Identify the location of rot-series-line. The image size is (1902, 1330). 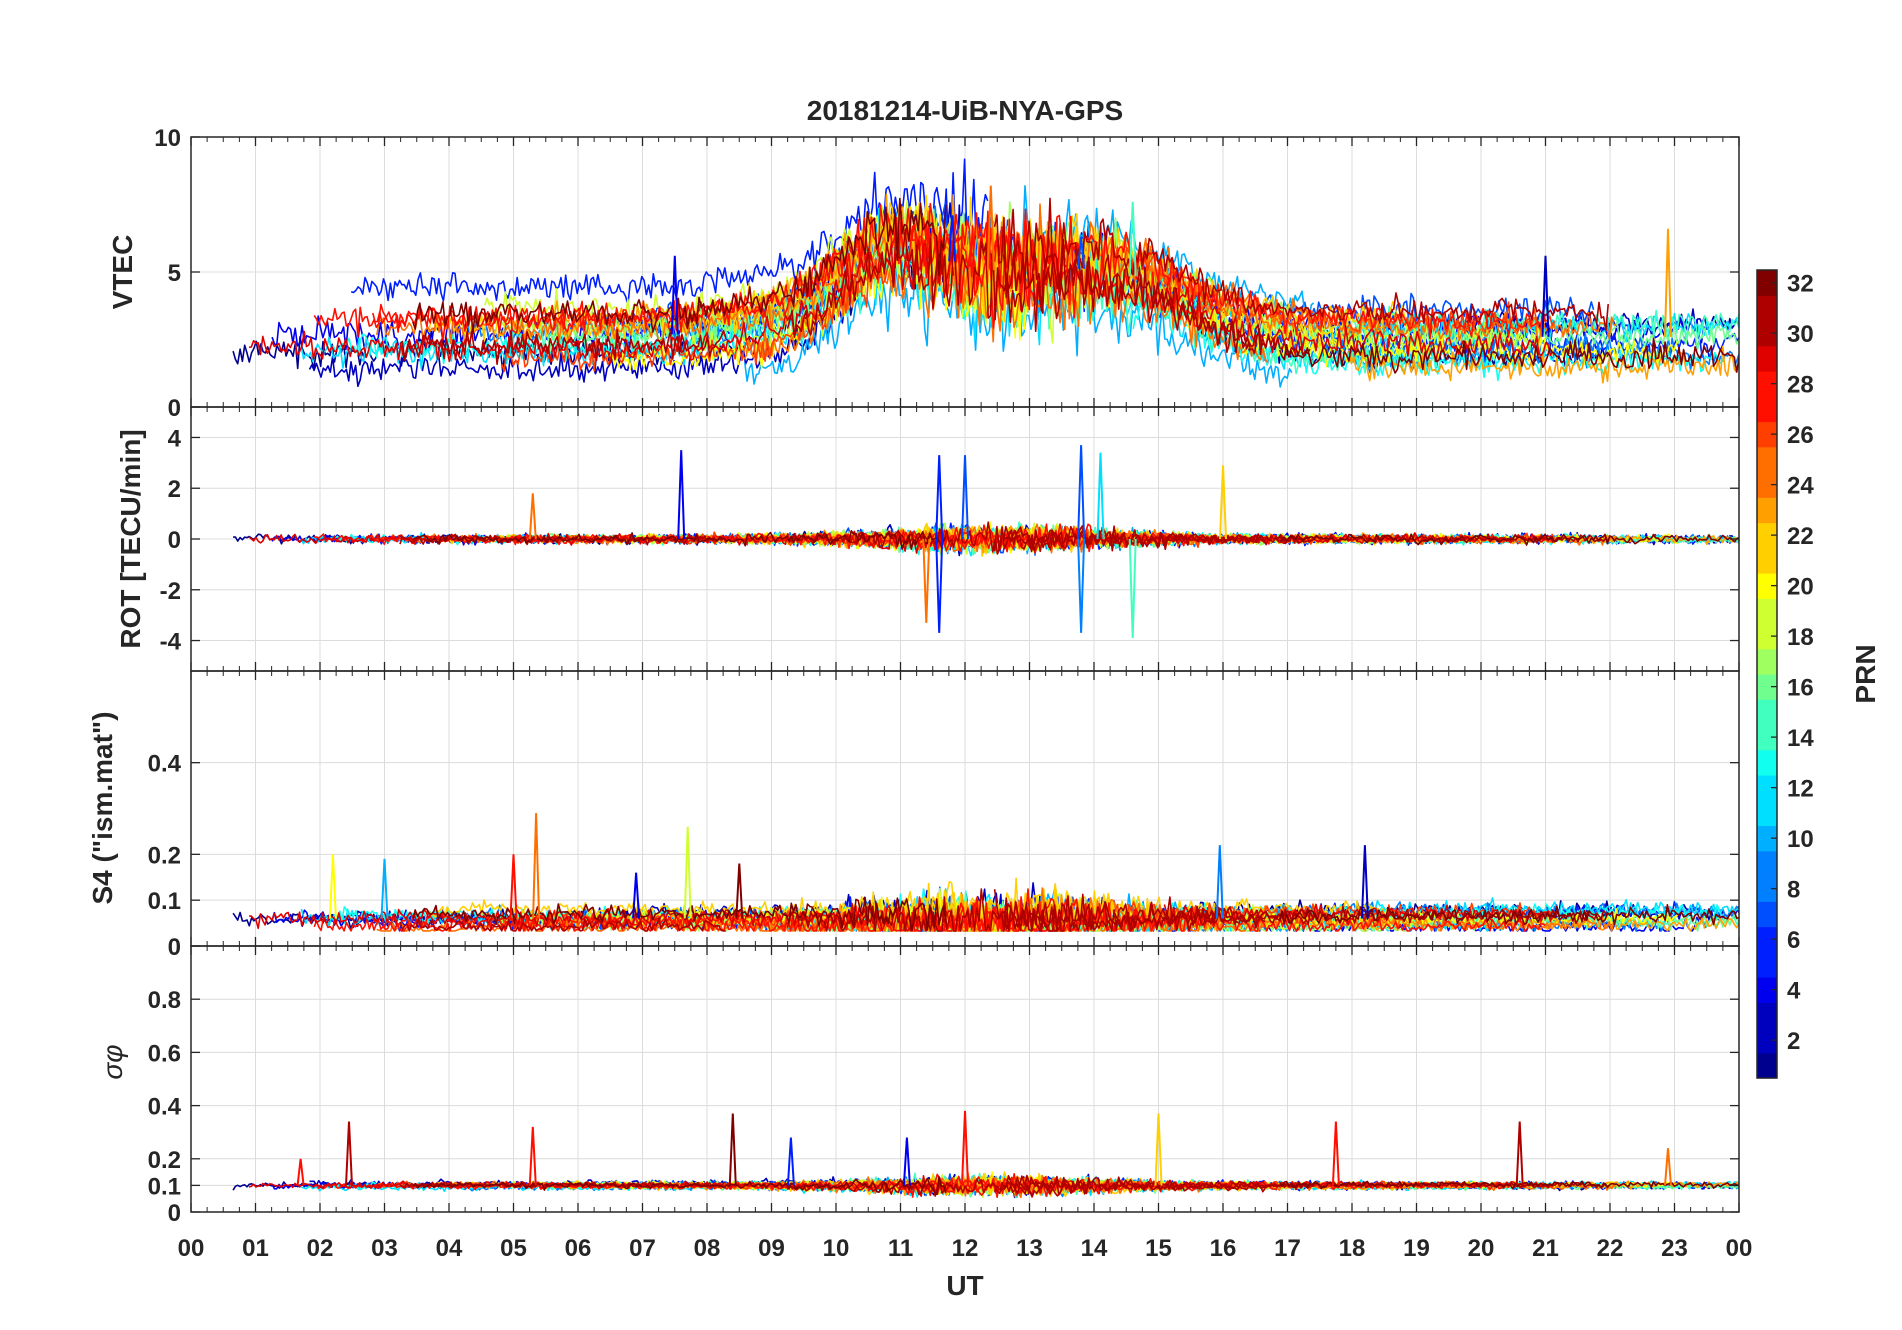
(679, 540).